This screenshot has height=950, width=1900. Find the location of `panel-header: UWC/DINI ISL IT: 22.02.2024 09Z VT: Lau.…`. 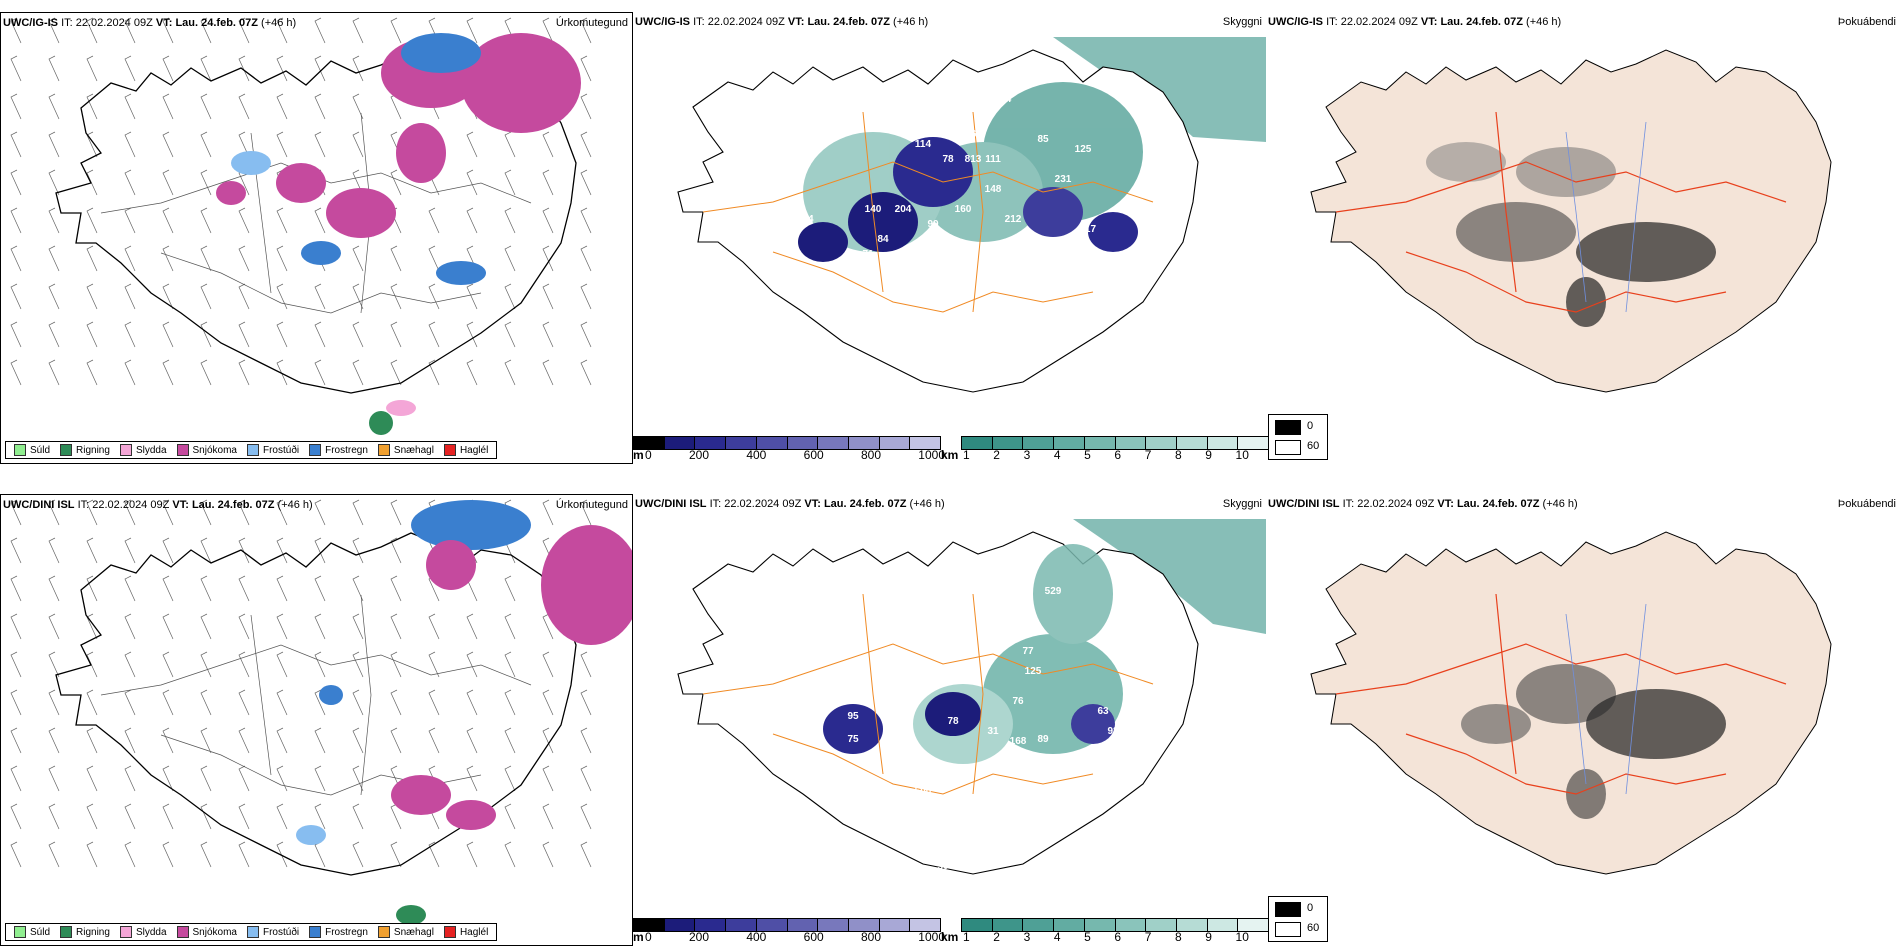

panel-header: UWC/DINI ISL IT: 22.02.2024 09Z VT: Lau.… is located at coordinates (1423, 504).